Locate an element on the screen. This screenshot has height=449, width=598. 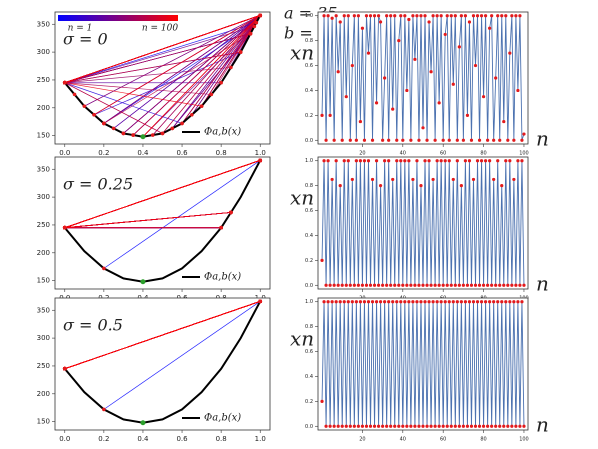
y-tick-label: 0.2 is located at coordinates (309, 116).